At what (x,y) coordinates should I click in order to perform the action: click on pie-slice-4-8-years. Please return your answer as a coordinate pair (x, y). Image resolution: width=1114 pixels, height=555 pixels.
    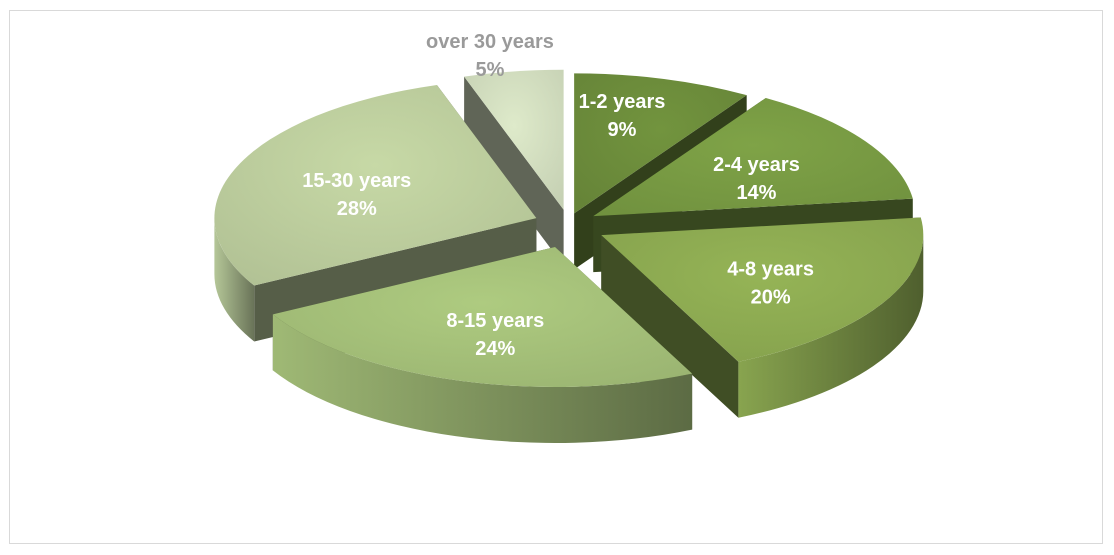
    Looking at the image, I should click on (762, 289).